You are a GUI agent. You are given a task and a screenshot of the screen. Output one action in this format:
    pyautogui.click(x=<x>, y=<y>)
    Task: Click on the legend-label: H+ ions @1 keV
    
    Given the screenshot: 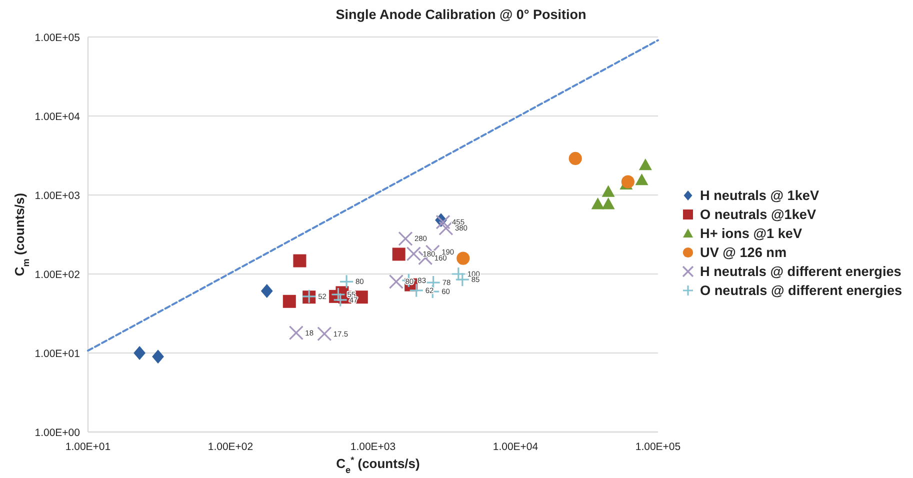 What is the action you would take?
    pyautogui.click(x=751, y=233)
    